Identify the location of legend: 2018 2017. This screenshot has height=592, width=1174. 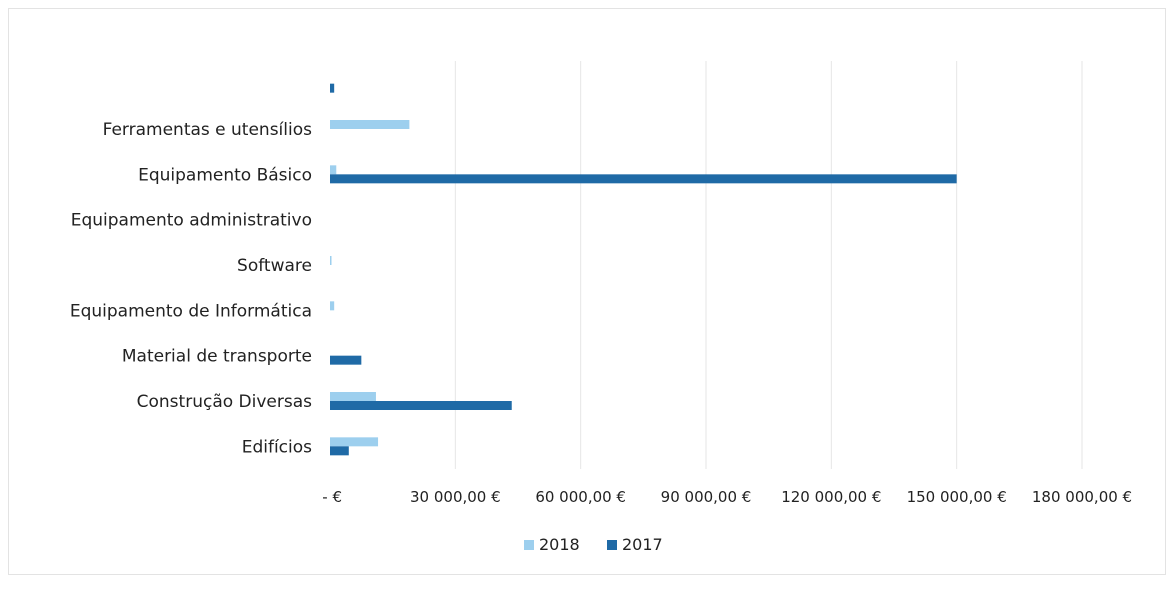
(593, 544).